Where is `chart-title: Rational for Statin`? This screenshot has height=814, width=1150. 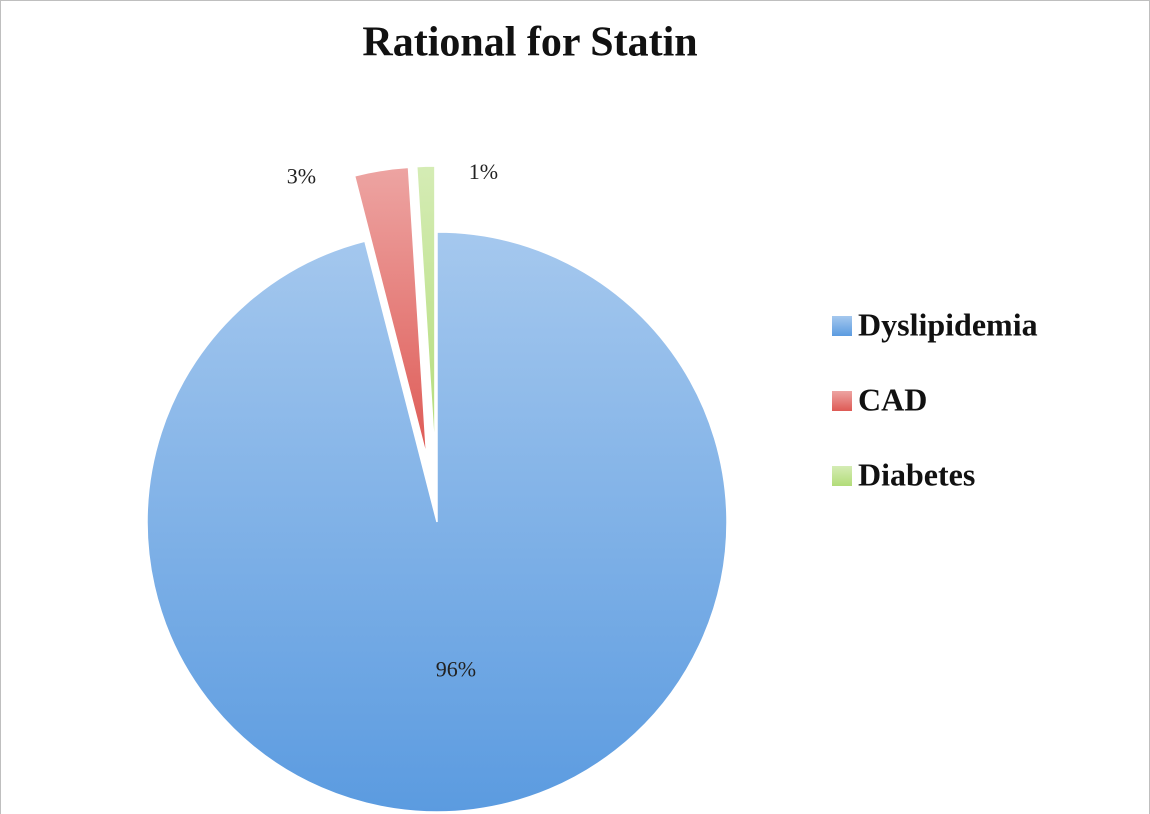
chart-title: Rational for Statin is located at coordinates (529, 43).